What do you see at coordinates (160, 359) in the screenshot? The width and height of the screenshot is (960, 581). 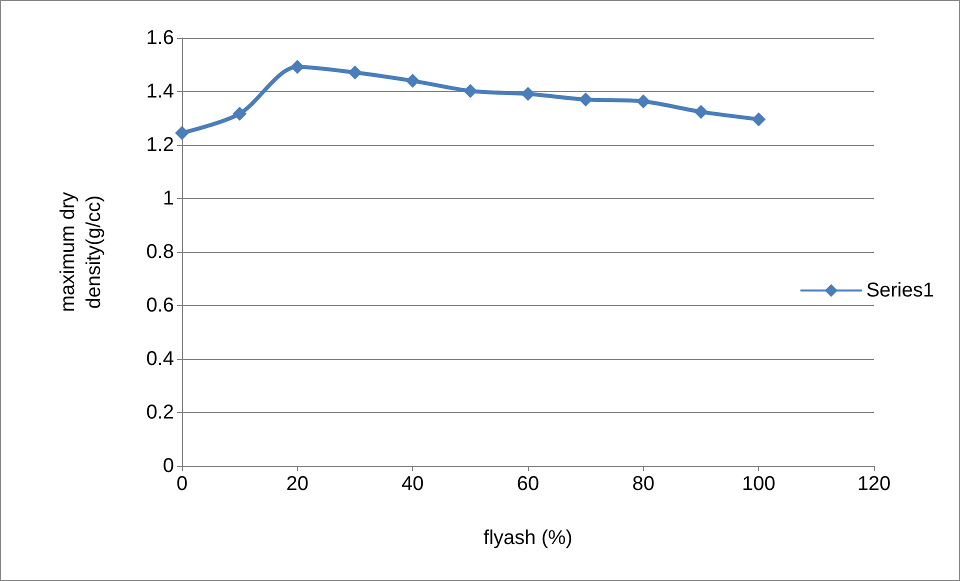 I see `y-tick-label: 0.4` at bounding box center [160, 359].